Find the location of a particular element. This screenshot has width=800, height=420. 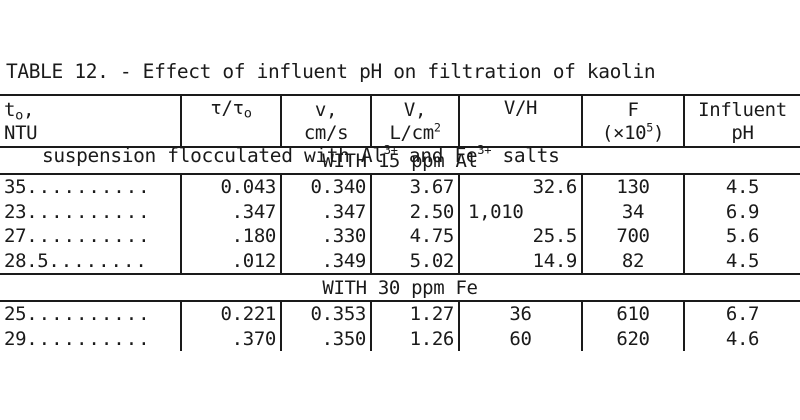

col-header-V: V, is located at coordinates (414, 108).